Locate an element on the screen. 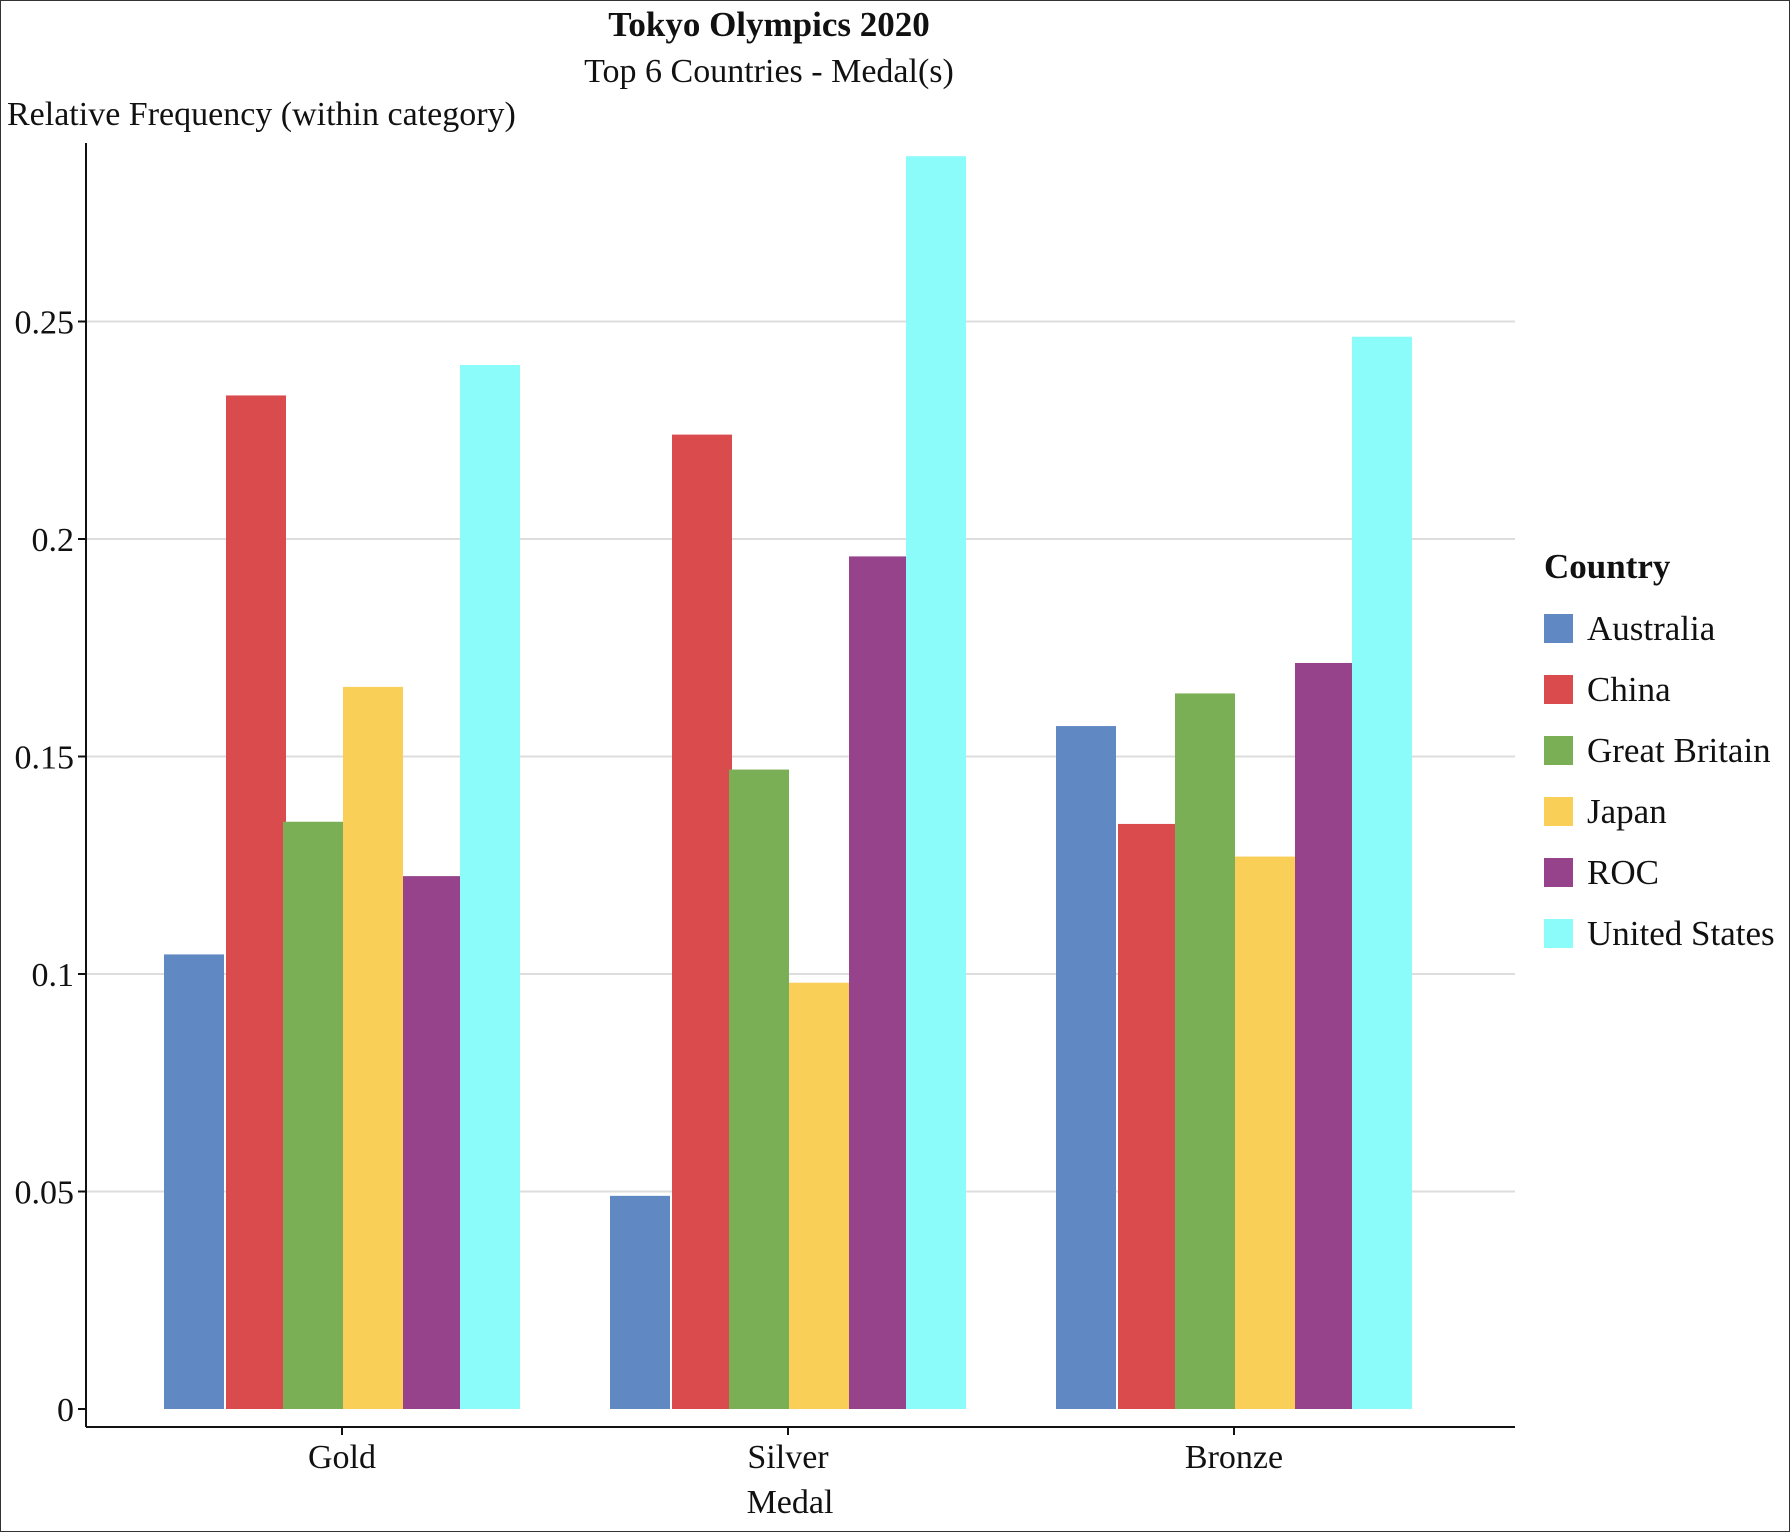 The height and width of the screenshot is (1536, 1790). y-tick-label: 0.05 is located at coordinates (45, 1193).